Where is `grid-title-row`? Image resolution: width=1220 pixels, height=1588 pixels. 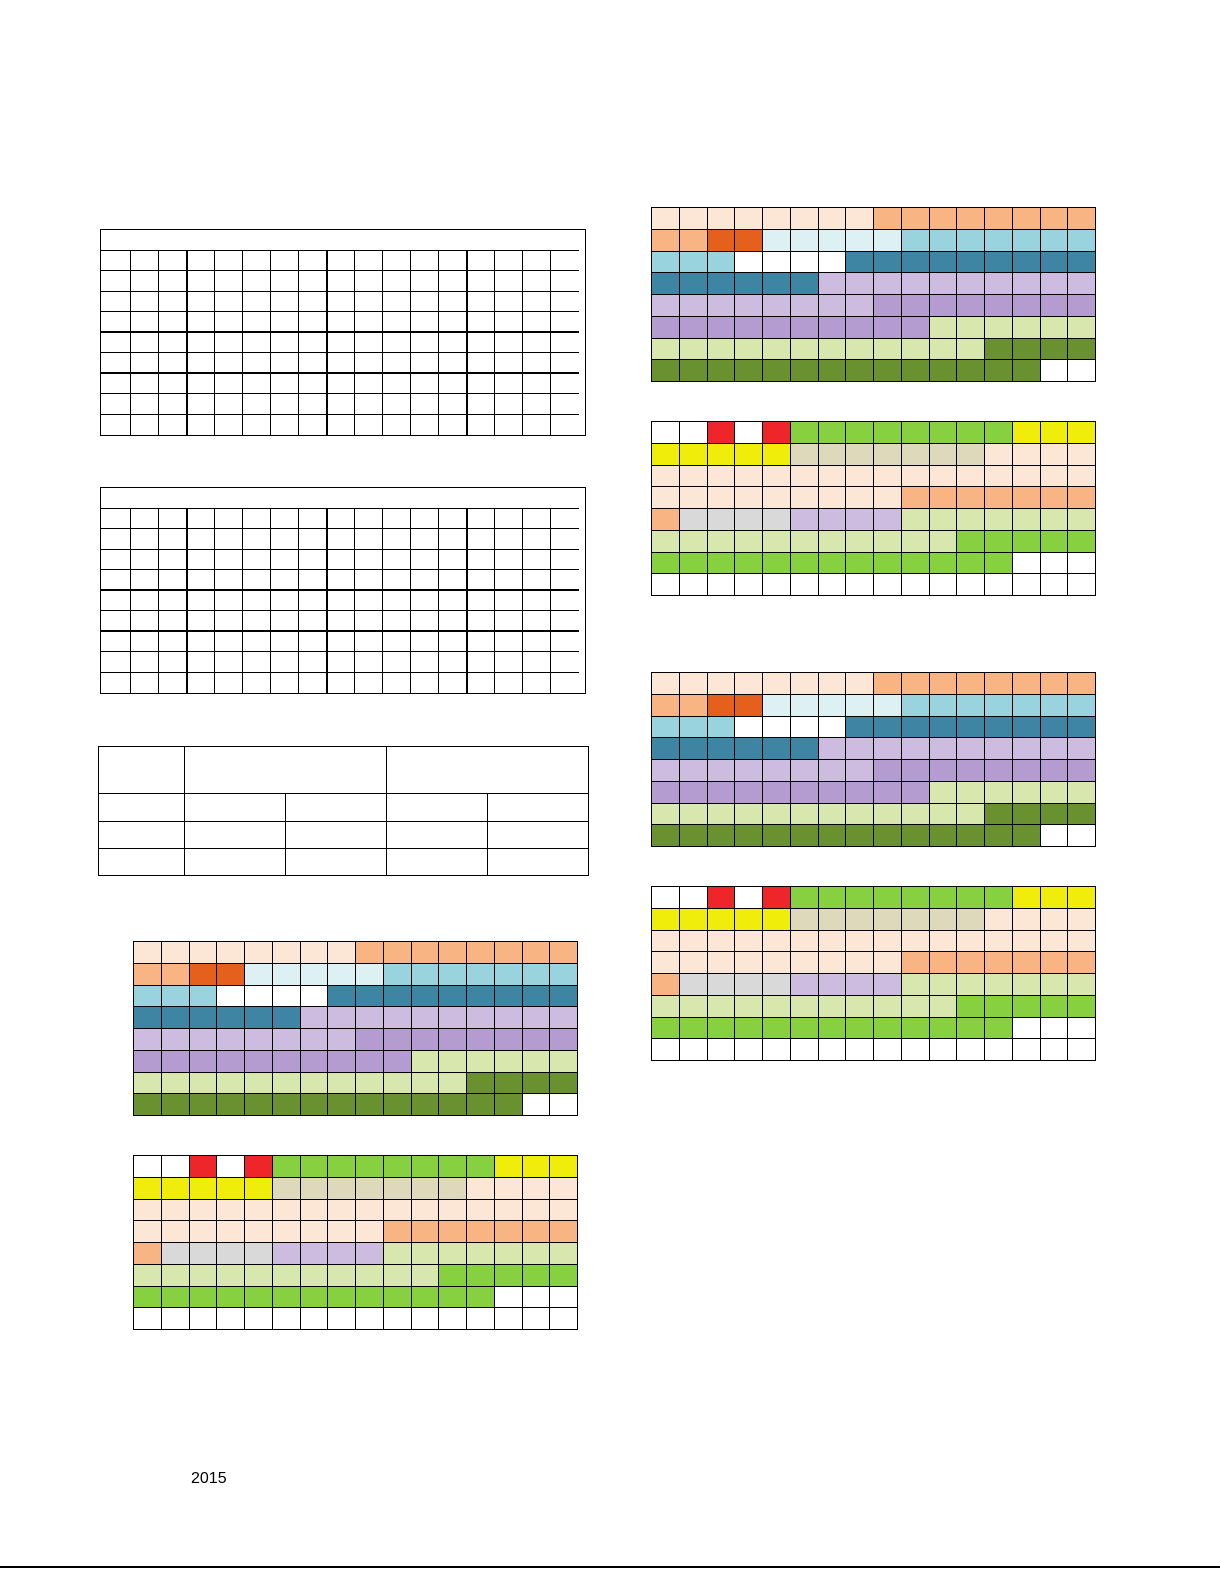
grid-title-row is located at coordinates (340, 498).